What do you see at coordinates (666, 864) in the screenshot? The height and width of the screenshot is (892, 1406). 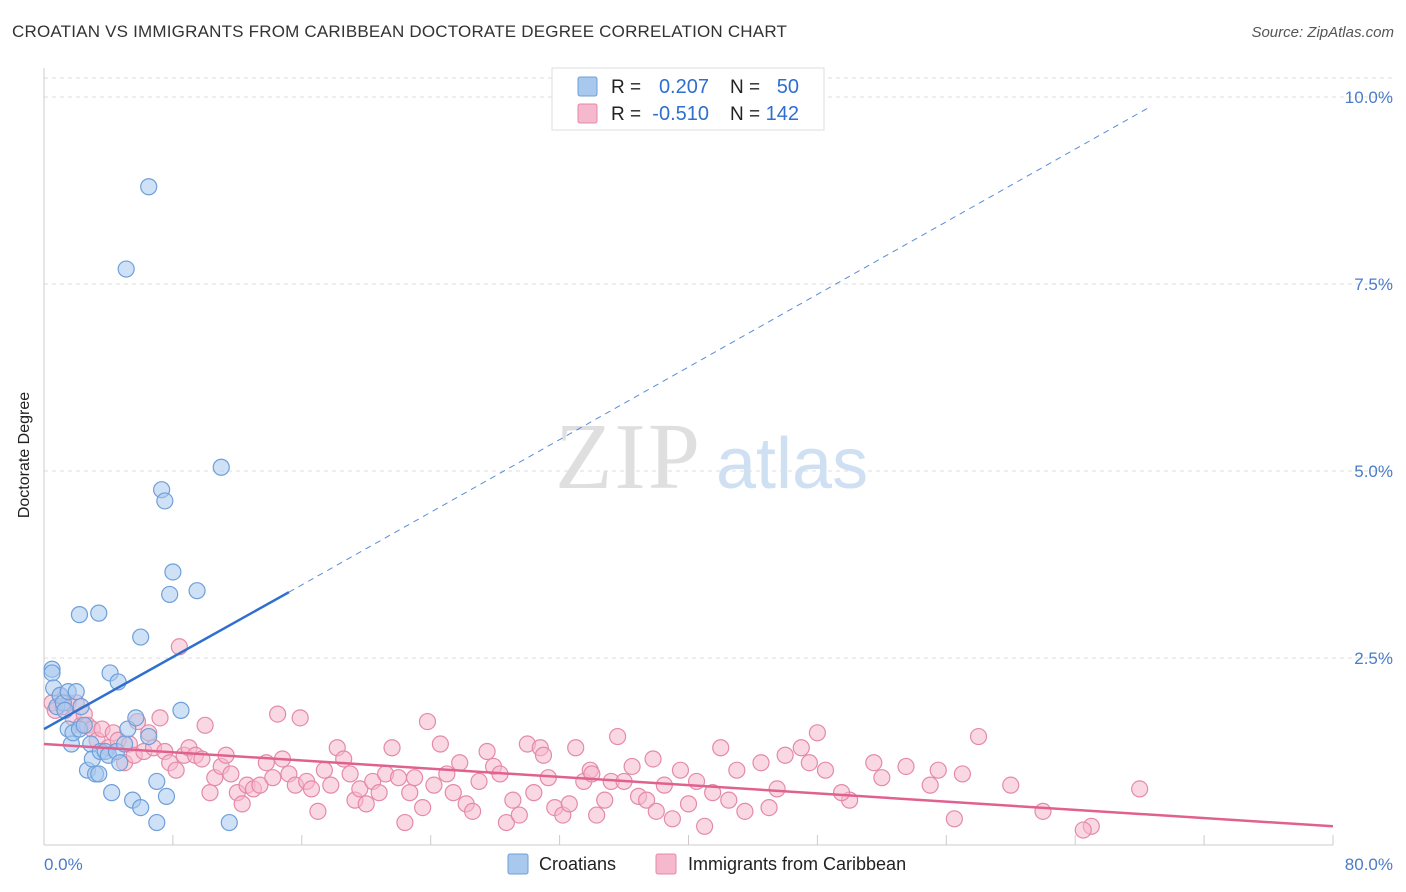 I see `legend-swatch-caribbean` at bounding box center [666, 864].